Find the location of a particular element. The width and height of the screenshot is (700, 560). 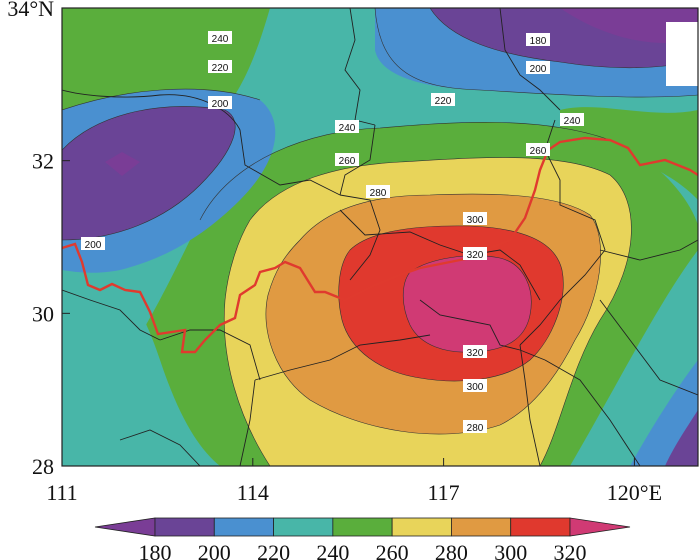

colorbar-label: 320 is located at coordinates (570, 550).